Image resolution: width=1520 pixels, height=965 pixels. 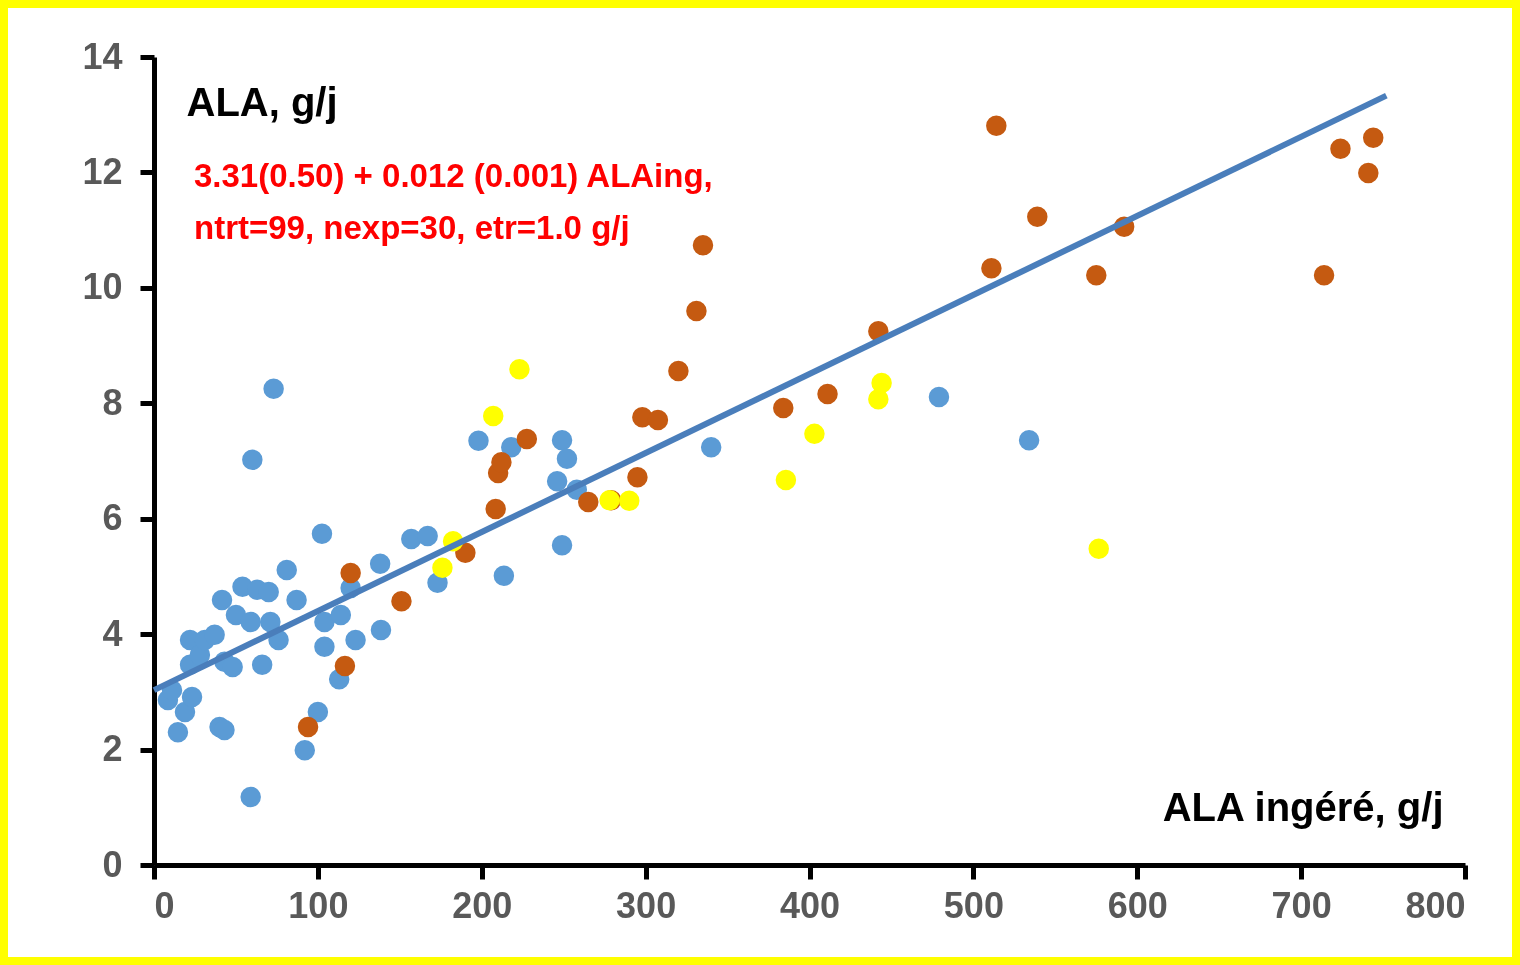 What do you see at coordinates (112, 633) in the screenshot?
I see `y-tick-label: 4` at bounding box center [112, 633].